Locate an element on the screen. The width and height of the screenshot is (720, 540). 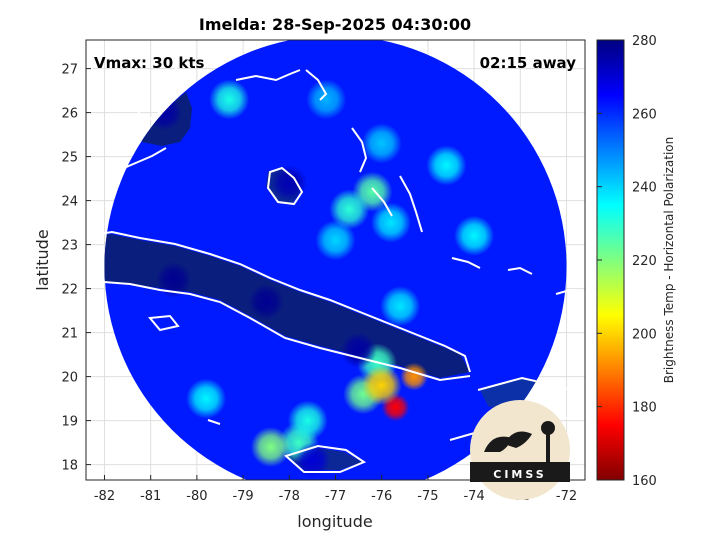
colorbar-tick-label: 240 is located at coordinates (644, 188).